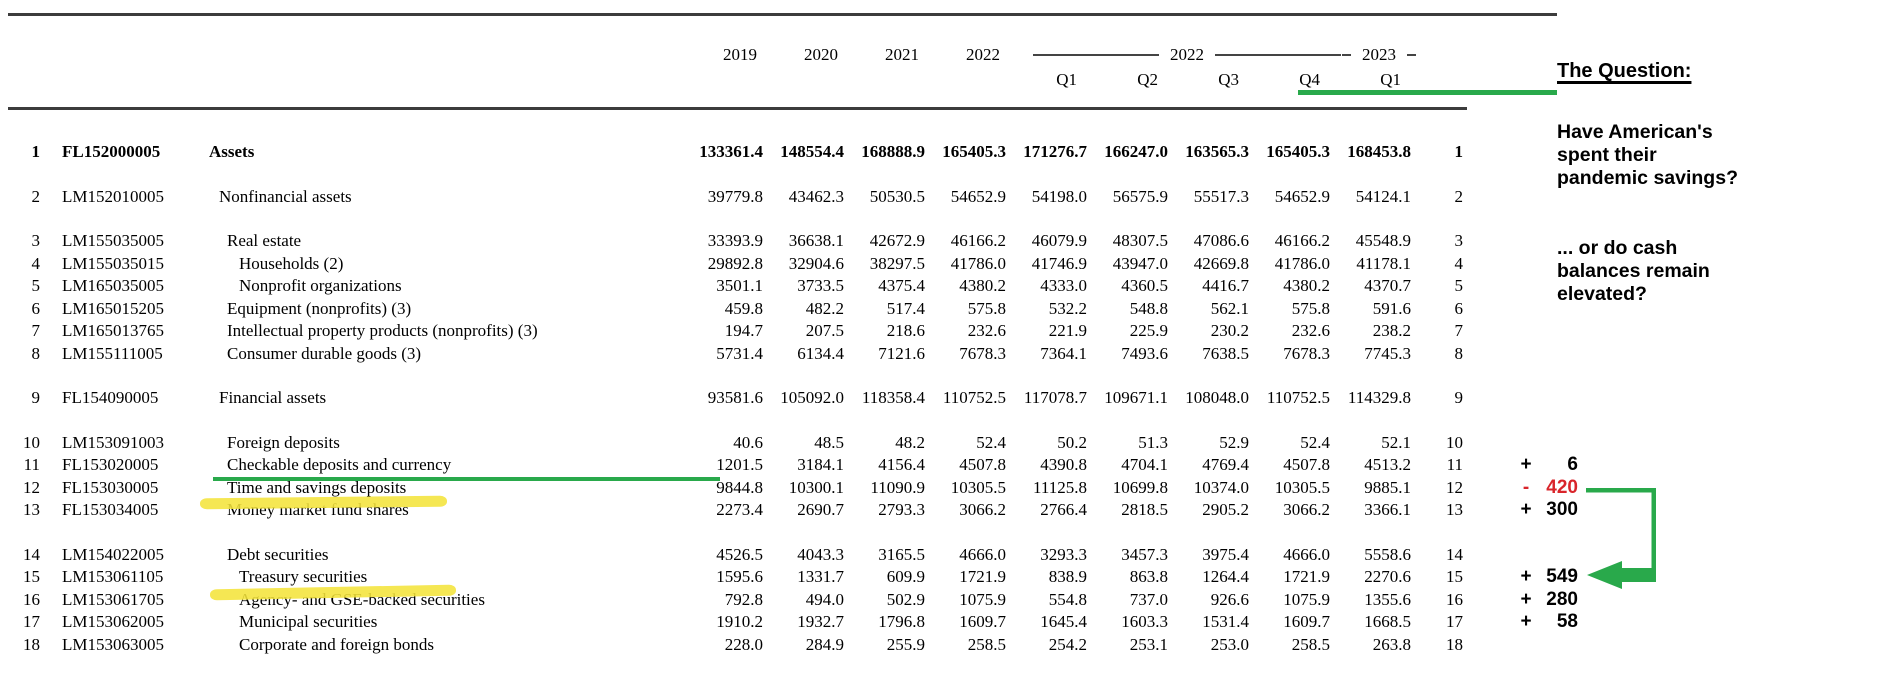 This screenshot has height=677, width=1881. What do you see at coordinates (113, 285) in the screenshot?
I see `series-code: LM165035005` at bounding box center [113, 285].